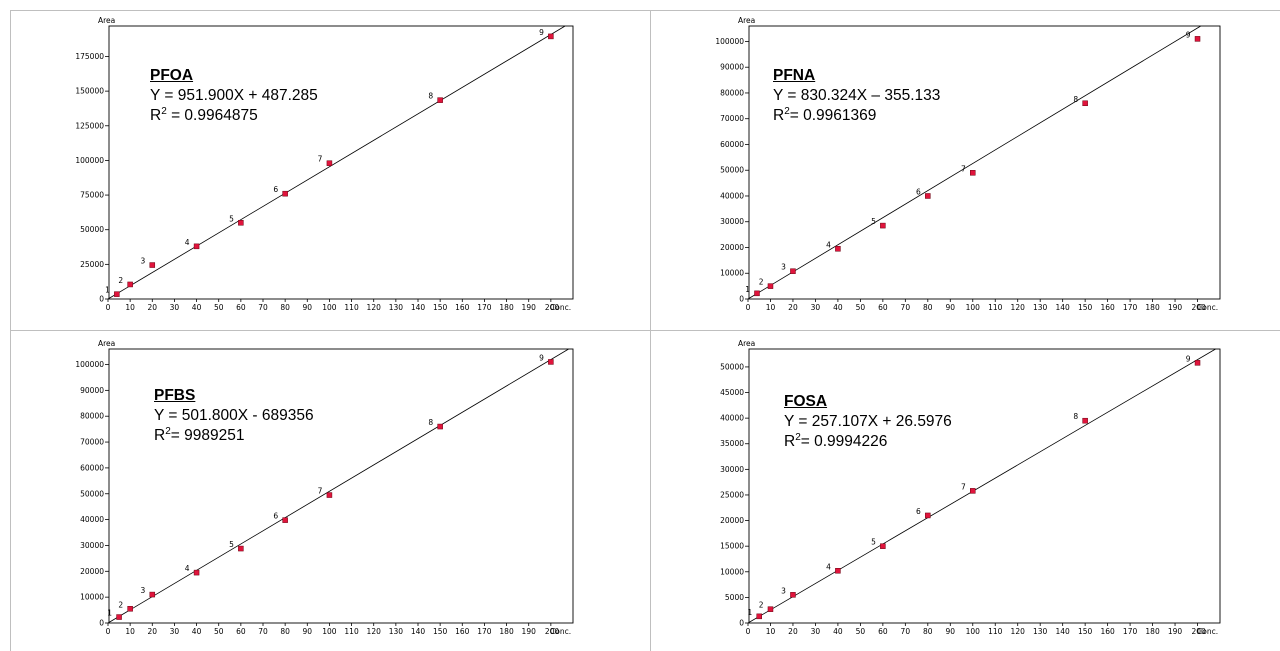  Describe the element at coordinates (868, 442) in the screenshot. I see `r-squared: R2= 0.9994226` at that location.